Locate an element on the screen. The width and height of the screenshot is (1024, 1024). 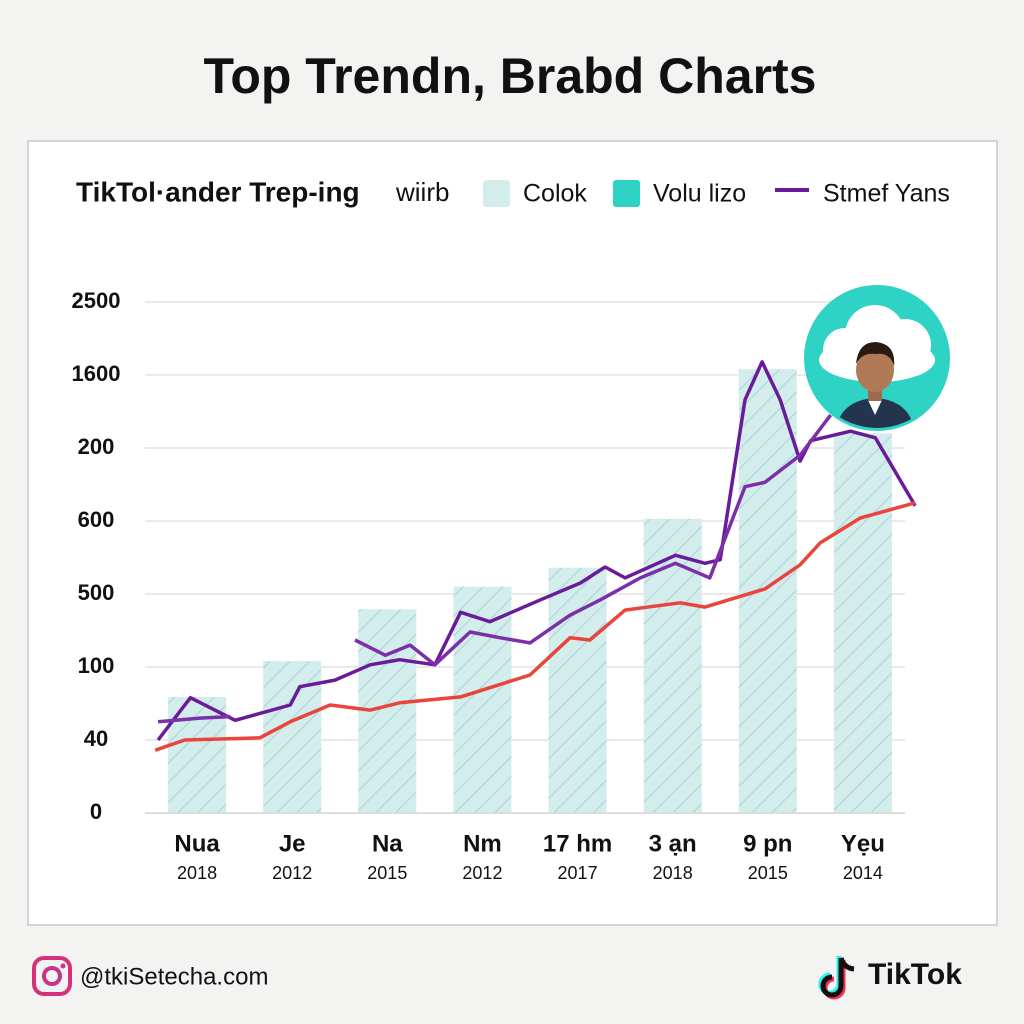
chart-title: Top Trendn, Brabd Charts is located at coordinates (510, 76).